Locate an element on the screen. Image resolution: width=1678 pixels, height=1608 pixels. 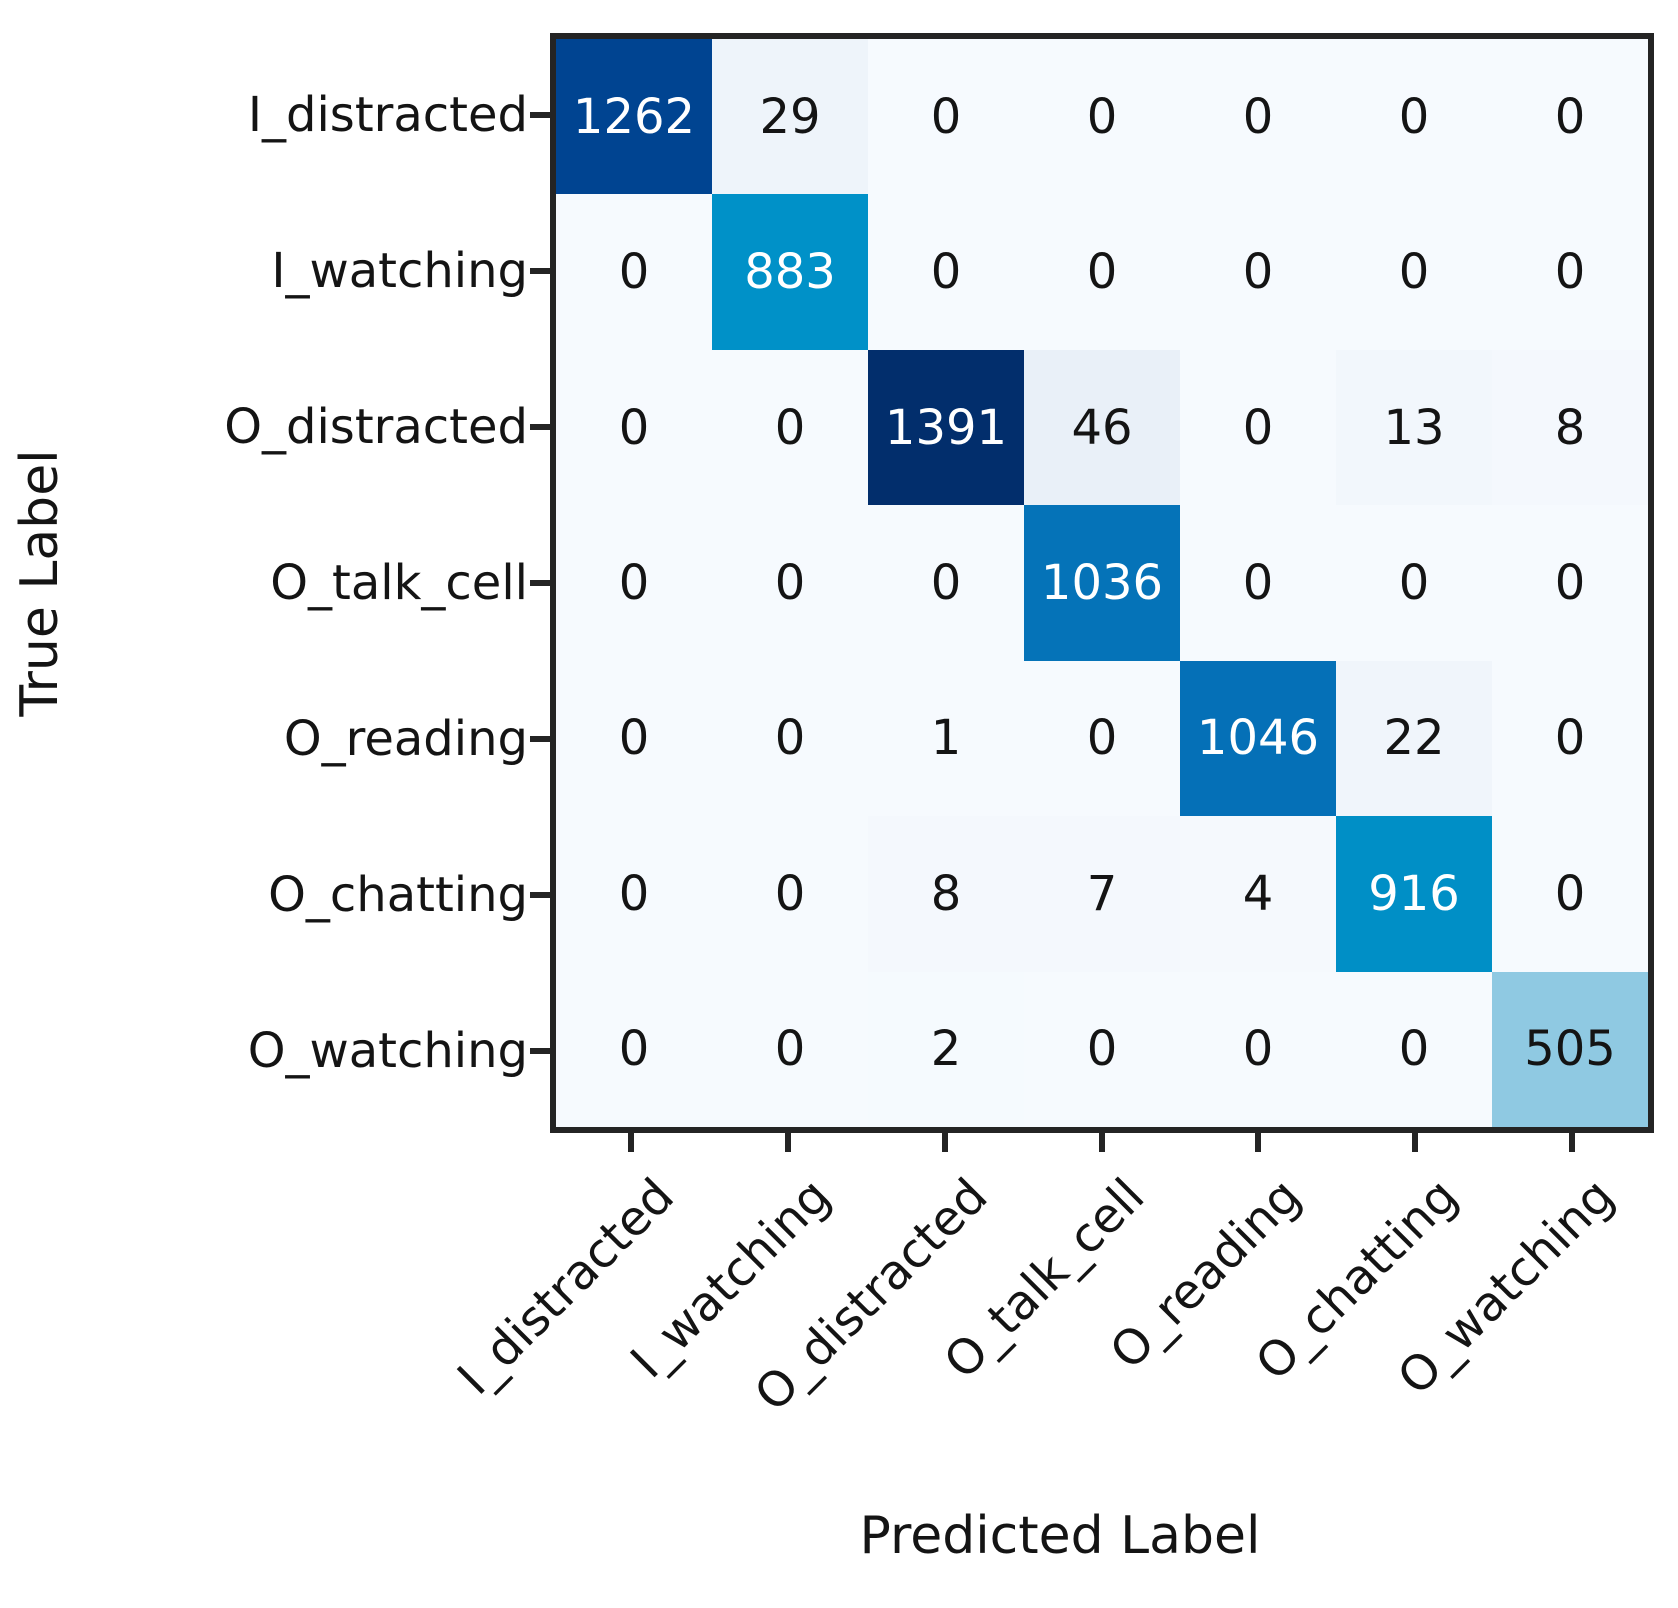
matrix-cell-I_watching-O_talk_cell: 0 is located at coordinates (1102, 272).